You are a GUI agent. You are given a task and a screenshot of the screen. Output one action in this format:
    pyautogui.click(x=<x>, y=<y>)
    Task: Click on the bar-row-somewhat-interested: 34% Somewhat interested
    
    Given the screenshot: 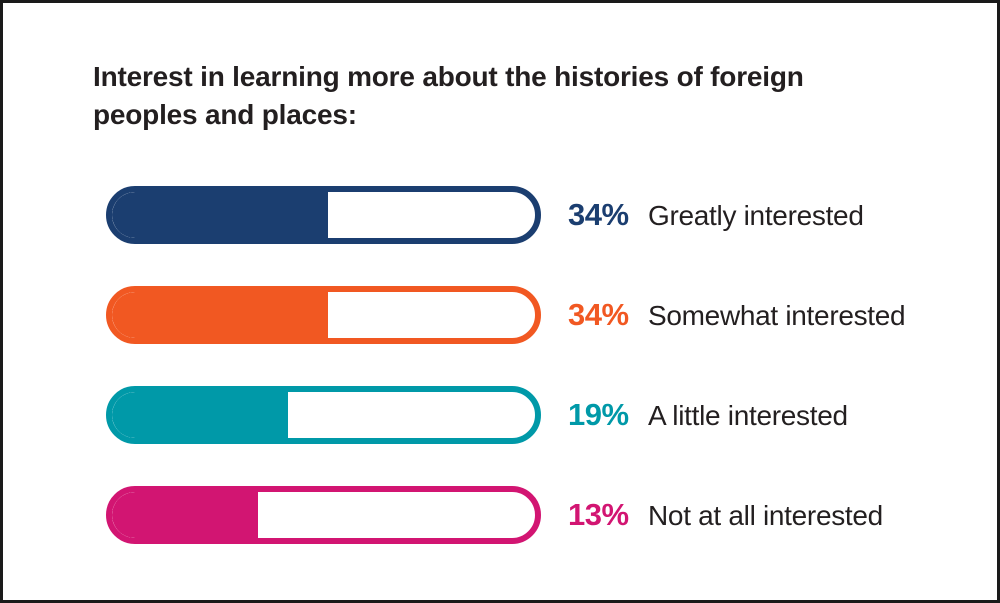 What is the action you would take?
    pyautogui.click(x=506, y=315)
    